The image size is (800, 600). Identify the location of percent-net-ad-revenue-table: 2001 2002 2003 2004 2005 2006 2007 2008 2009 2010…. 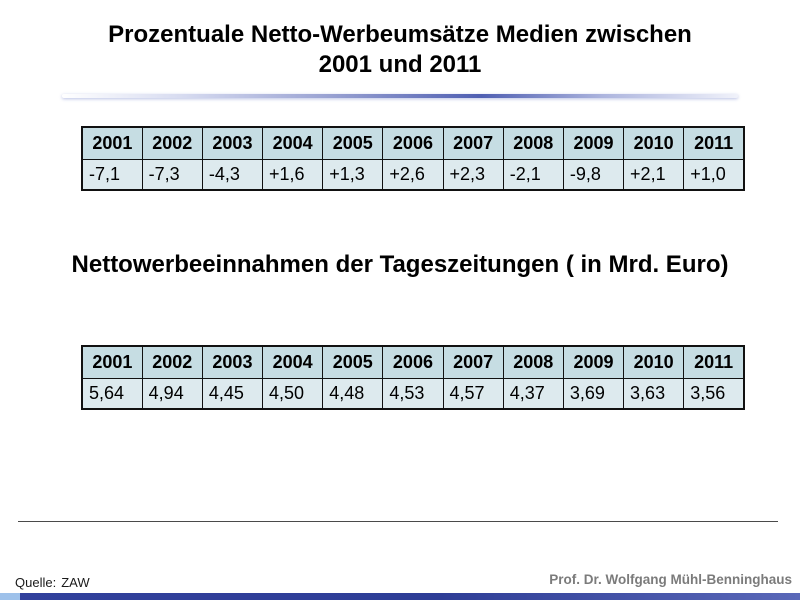
(413, 158).